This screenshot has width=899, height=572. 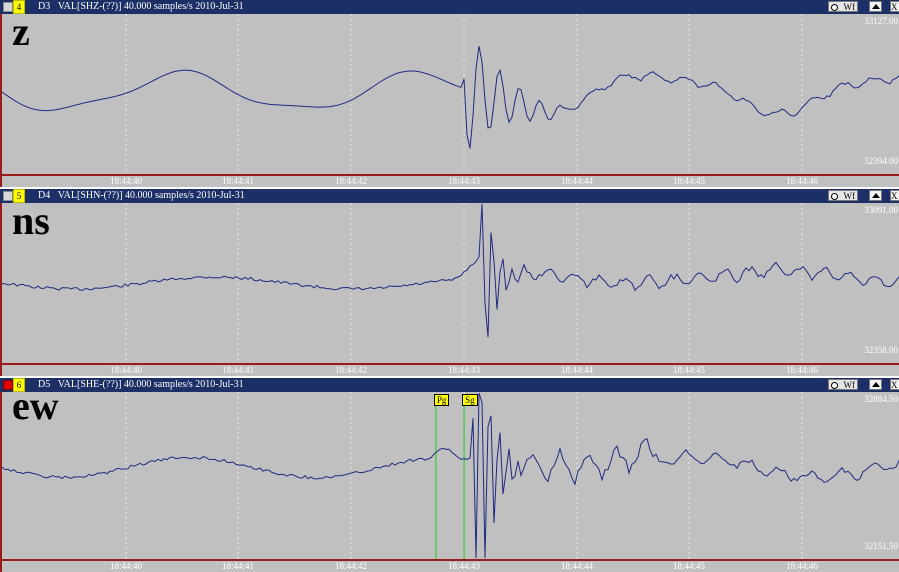 I want to click on phase-pick-label: Pg, so click(x=441, y=400).